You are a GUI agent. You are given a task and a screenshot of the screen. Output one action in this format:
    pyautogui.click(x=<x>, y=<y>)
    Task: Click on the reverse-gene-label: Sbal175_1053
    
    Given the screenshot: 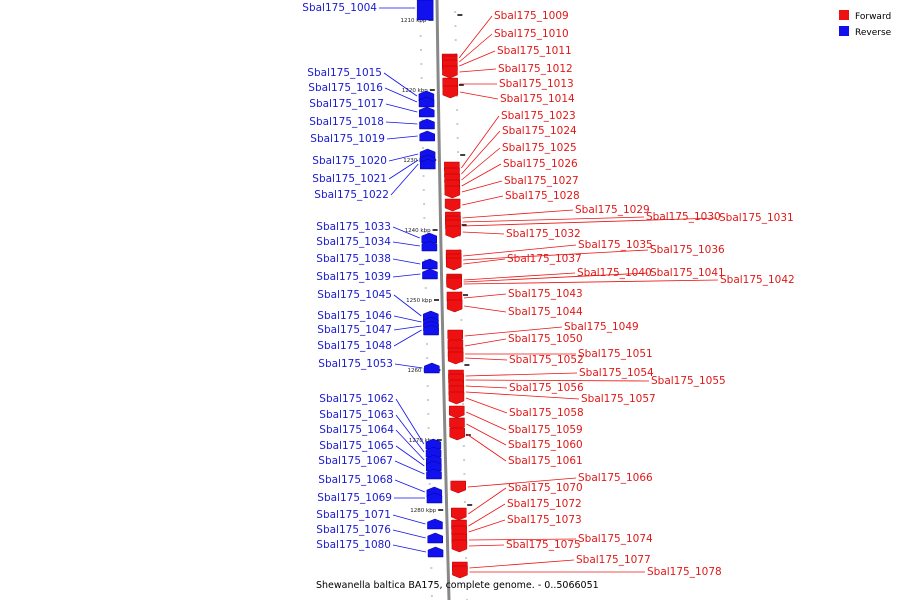 What is the action you would take?
    pyautogui.click(x=355, y=364)
    